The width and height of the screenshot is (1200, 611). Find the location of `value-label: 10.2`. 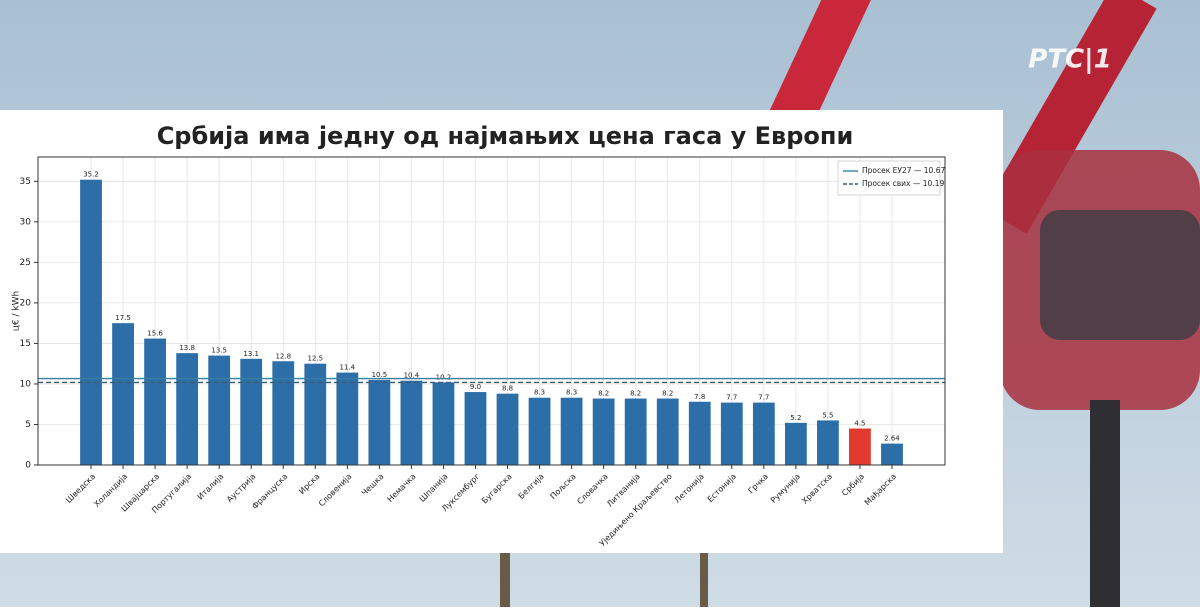

value-label: 10.2 is located at coordinates (444, 377).